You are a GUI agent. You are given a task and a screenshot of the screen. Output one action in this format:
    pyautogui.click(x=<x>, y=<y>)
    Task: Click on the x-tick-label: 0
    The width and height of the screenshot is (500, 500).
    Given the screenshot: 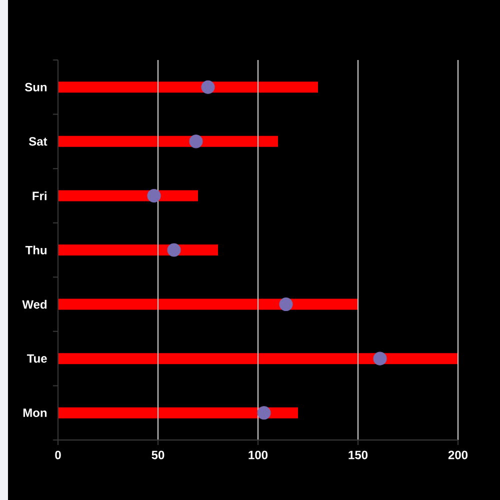 What is the action you would take?
    pyautogui.click(x=58, y=455)
    